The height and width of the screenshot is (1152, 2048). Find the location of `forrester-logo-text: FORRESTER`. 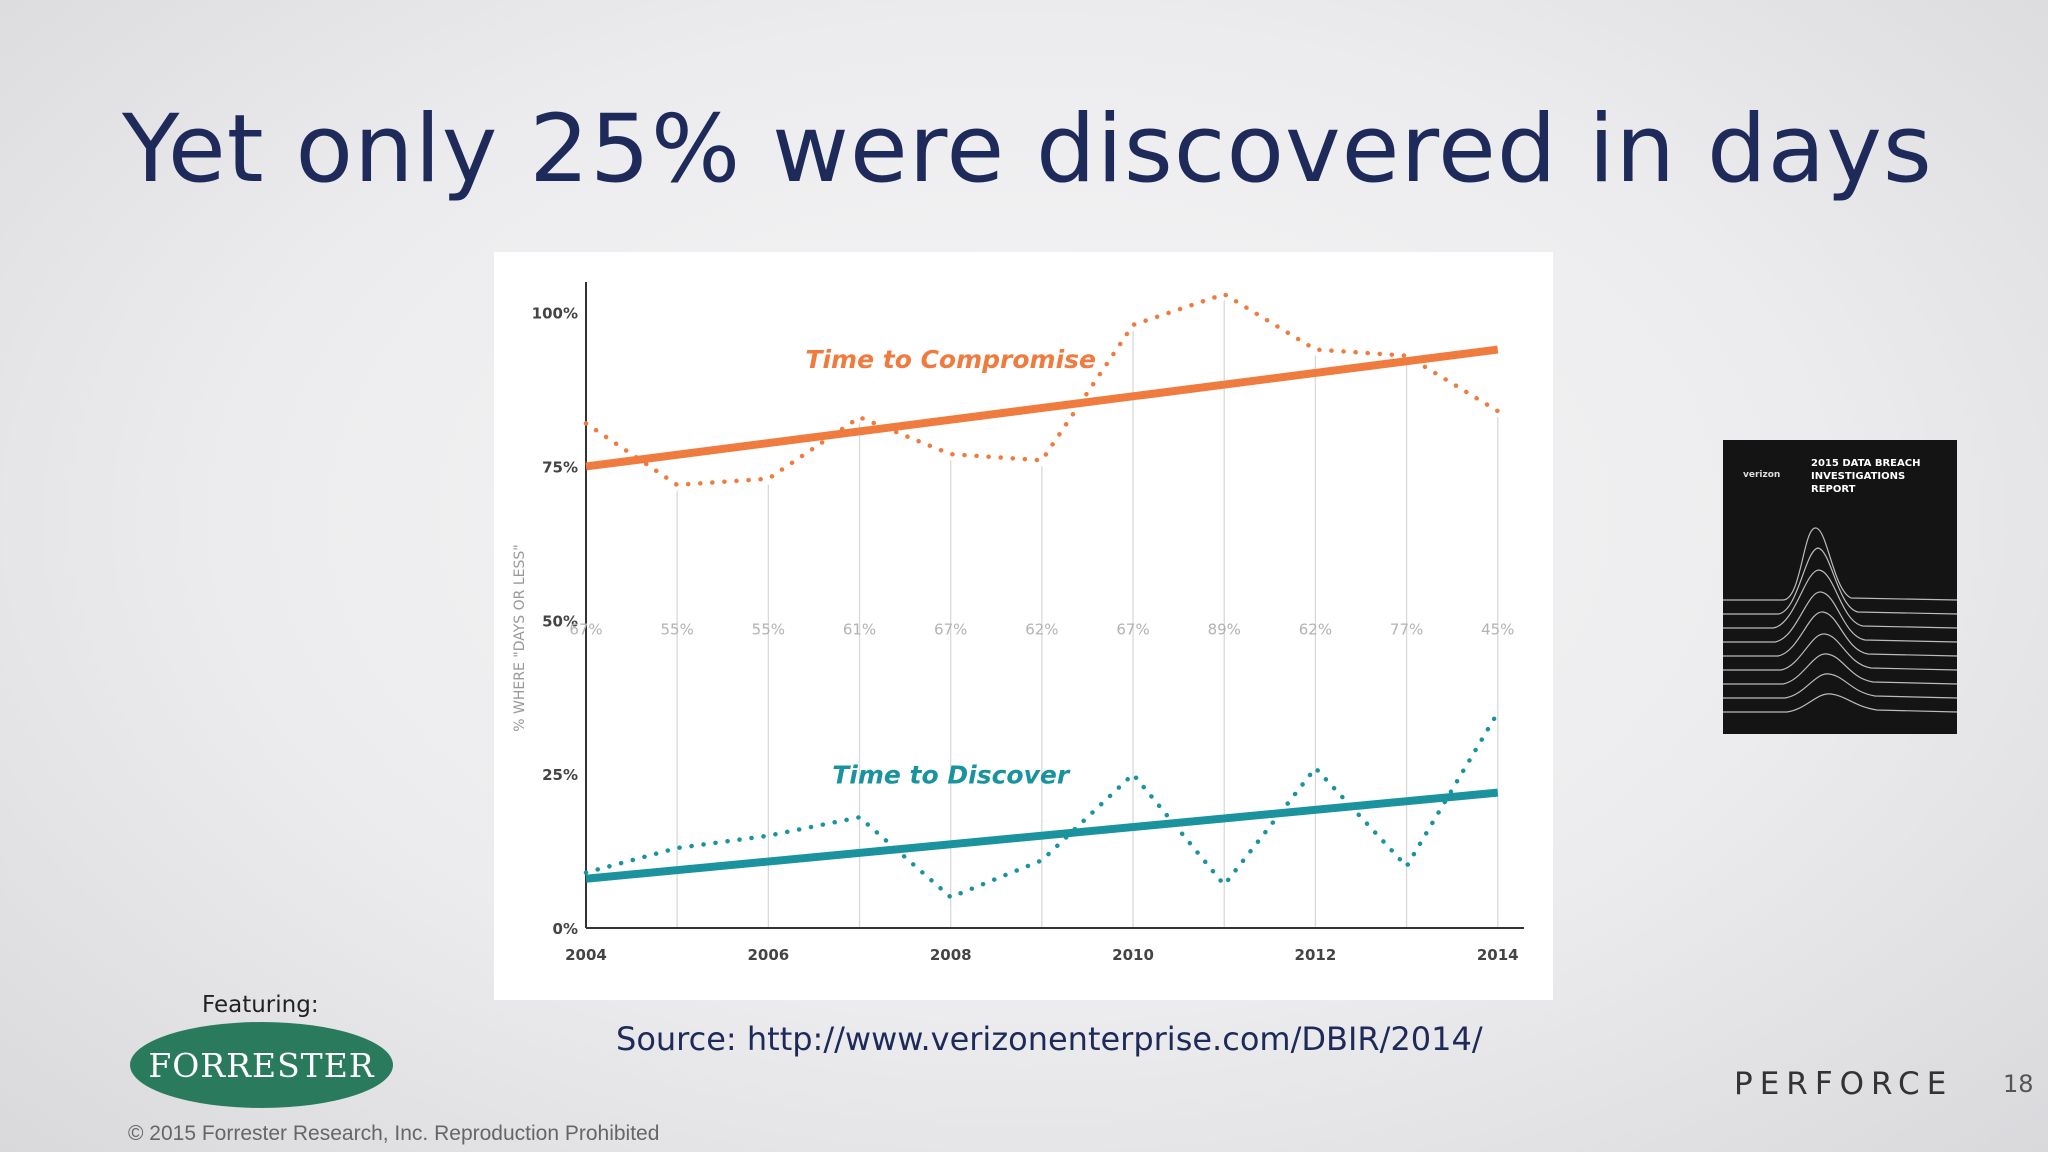

forrester-logo-text: FORRESTER is located at coordinates (261, 1065).